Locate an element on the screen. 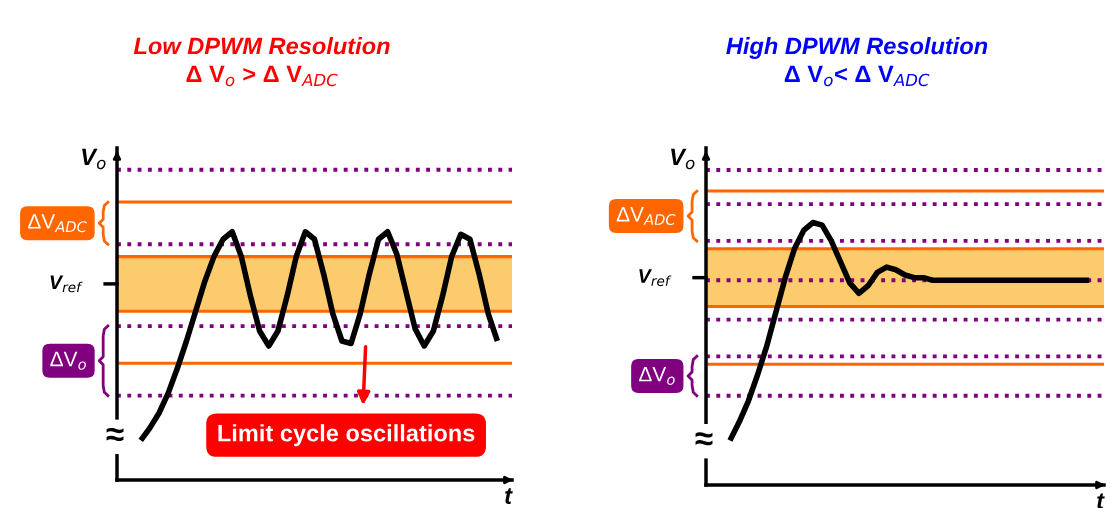 Image resolution: width=1107 pixels, height=508 pixels. chart-title: High DPWM Resolution is located at coordinates (857, 48).